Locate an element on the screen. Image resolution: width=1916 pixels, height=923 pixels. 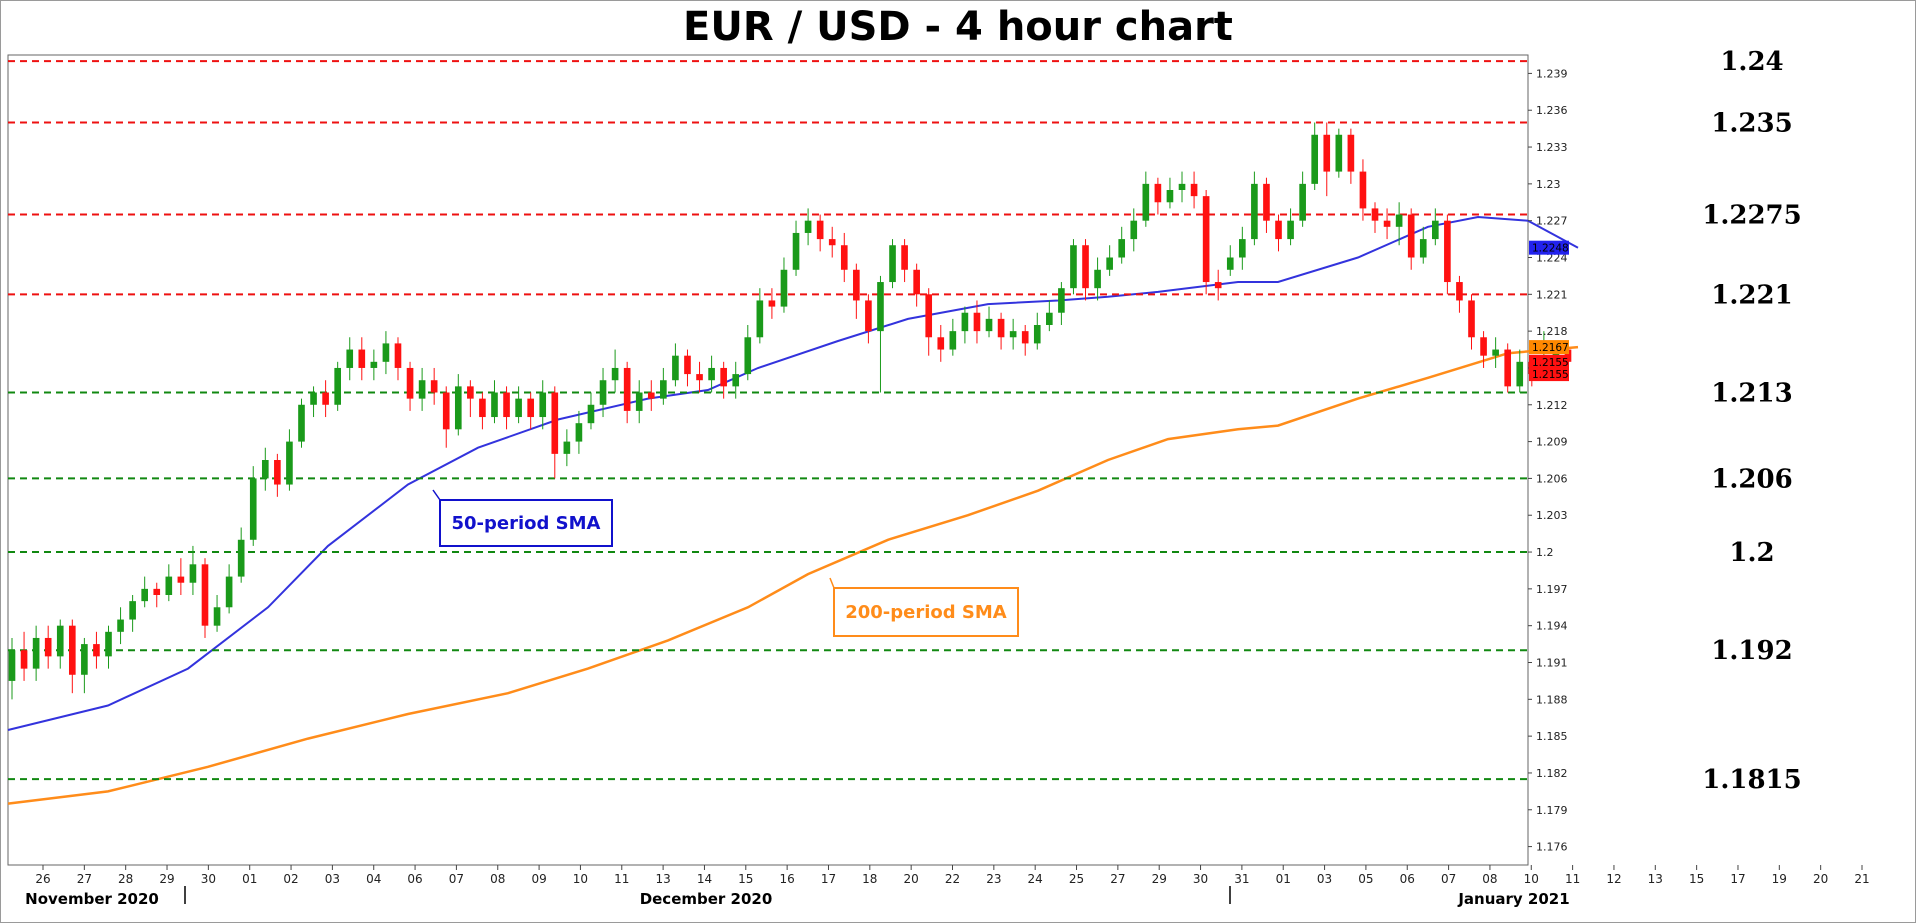
y-tick-label: 1.188 is located at coordinates (1552, 699).